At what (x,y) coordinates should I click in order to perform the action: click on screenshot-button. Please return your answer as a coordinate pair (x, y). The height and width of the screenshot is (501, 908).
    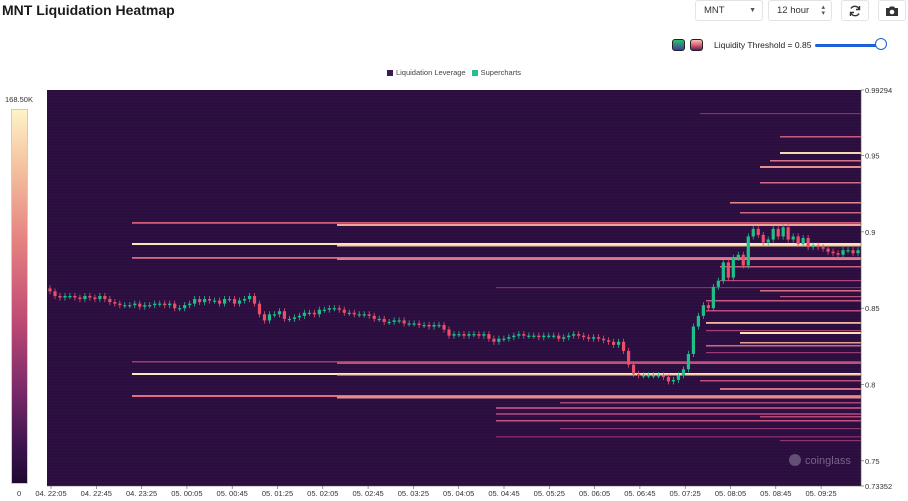
    Looking at the image, I should click on (892, 10).